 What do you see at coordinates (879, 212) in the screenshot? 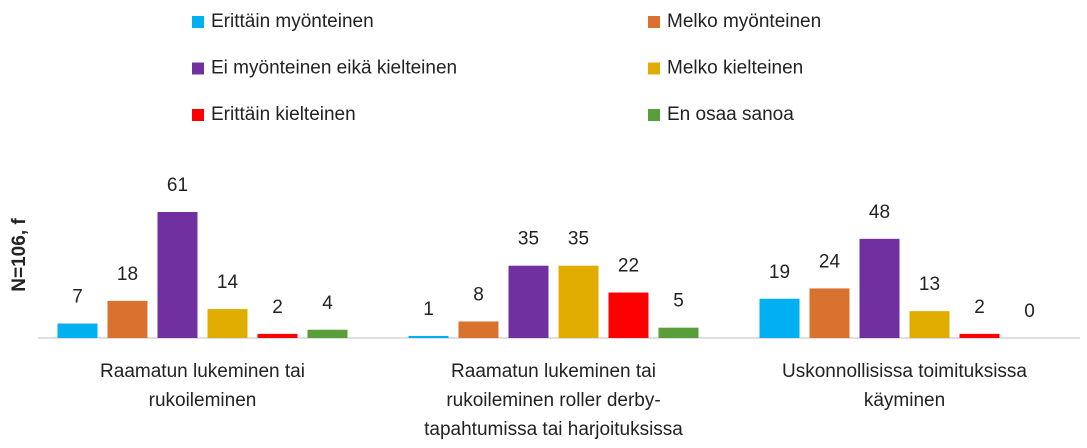
I see `data-label: 48` at bounding box center [879, 212].